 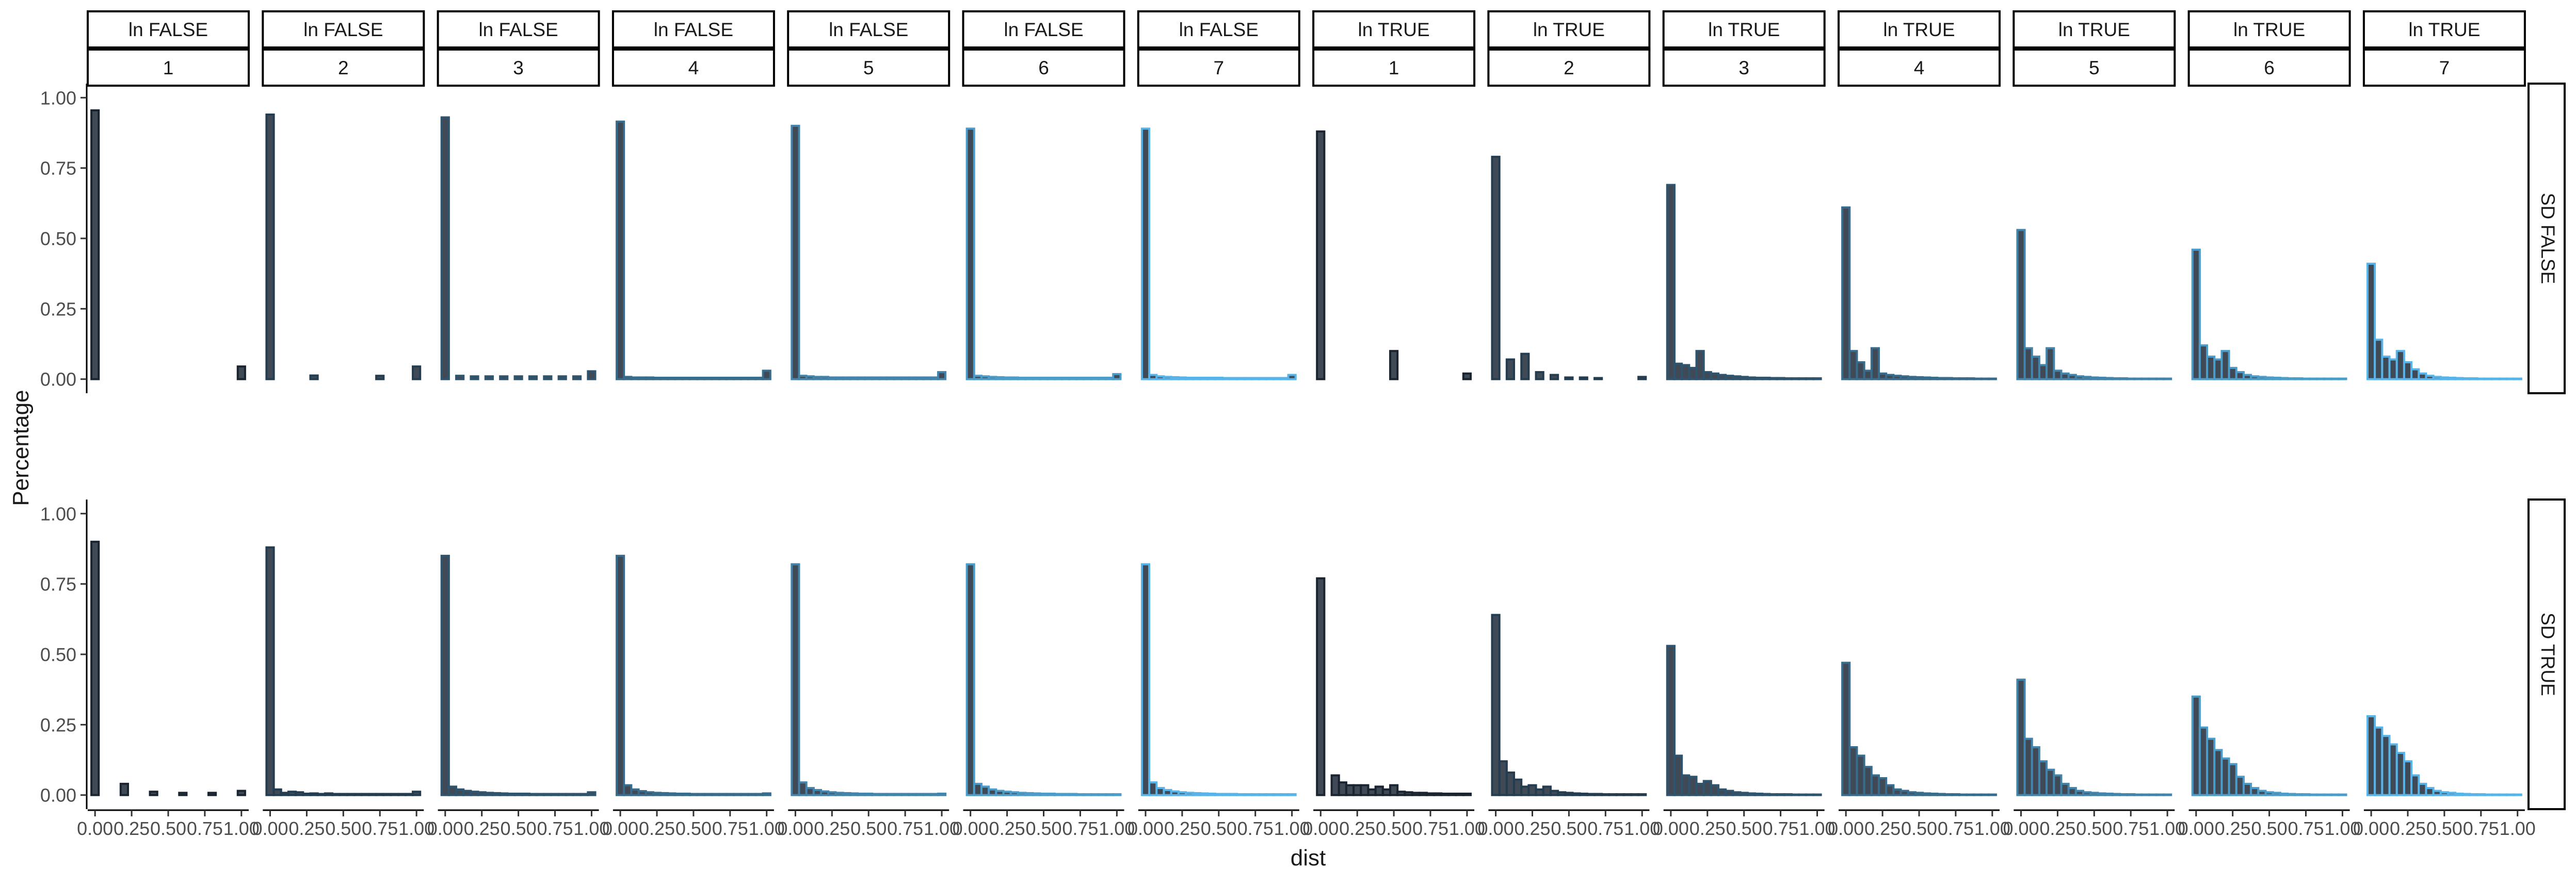 What do you see at coordinates (2233, 828) in the screenshot?
I see `x-tick-label: 0.25` at bounding box center [2233, 828].